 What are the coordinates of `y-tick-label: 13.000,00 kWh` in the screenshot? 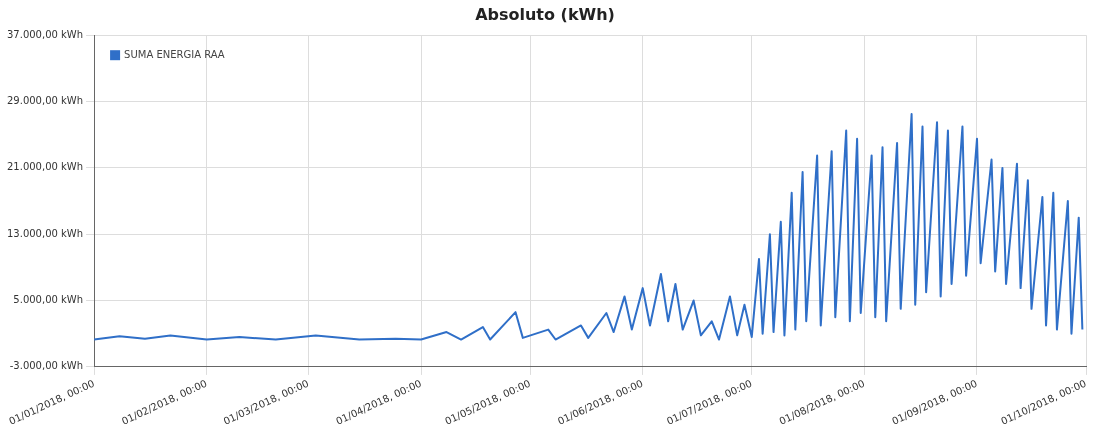 It's located at (45, 233).